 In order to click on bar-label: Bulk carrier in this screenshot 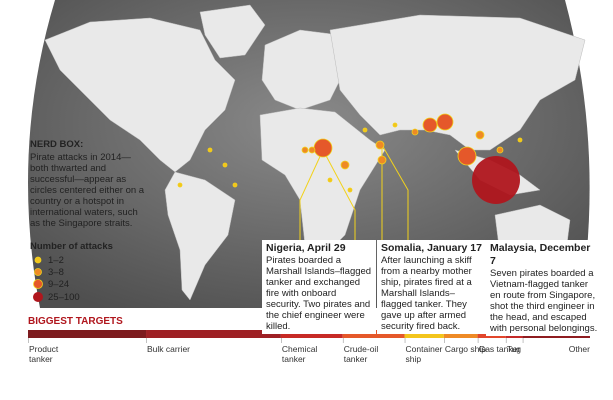, I will do `click(168, 349)`.